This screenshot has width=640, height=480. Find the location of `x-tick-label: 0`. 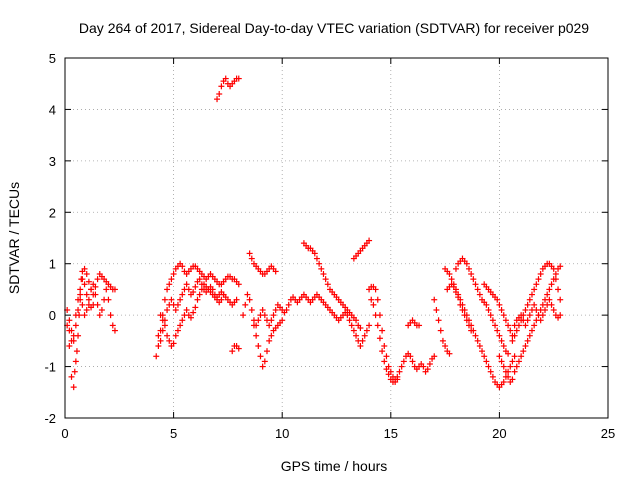

x-tick-label: 0 is located at coordinates (64, 433).